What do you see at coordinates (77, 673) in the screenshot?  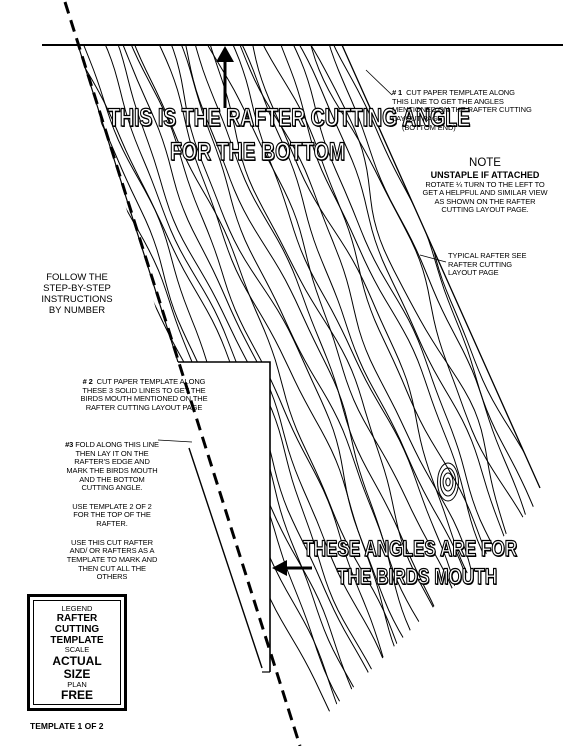 I see `legend-scale-size: SIZE` at bounding box center [77, 673].